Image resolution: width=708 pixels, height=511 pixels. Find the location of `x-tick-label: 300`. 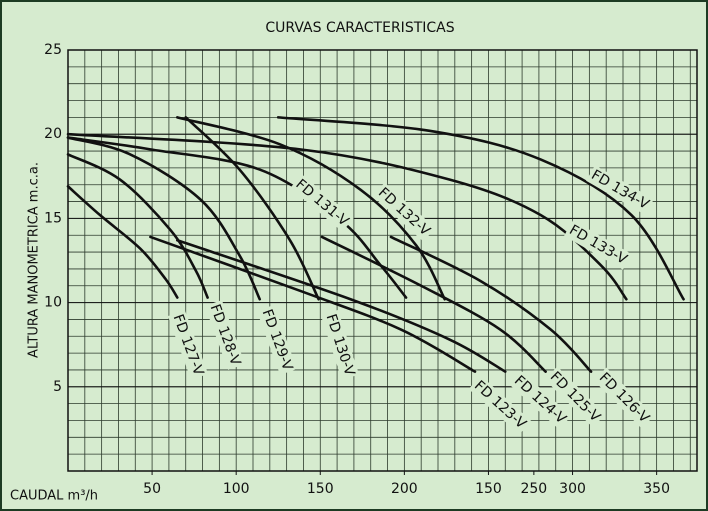

x-tick-label: 300 is located at coordinates (572, 489).